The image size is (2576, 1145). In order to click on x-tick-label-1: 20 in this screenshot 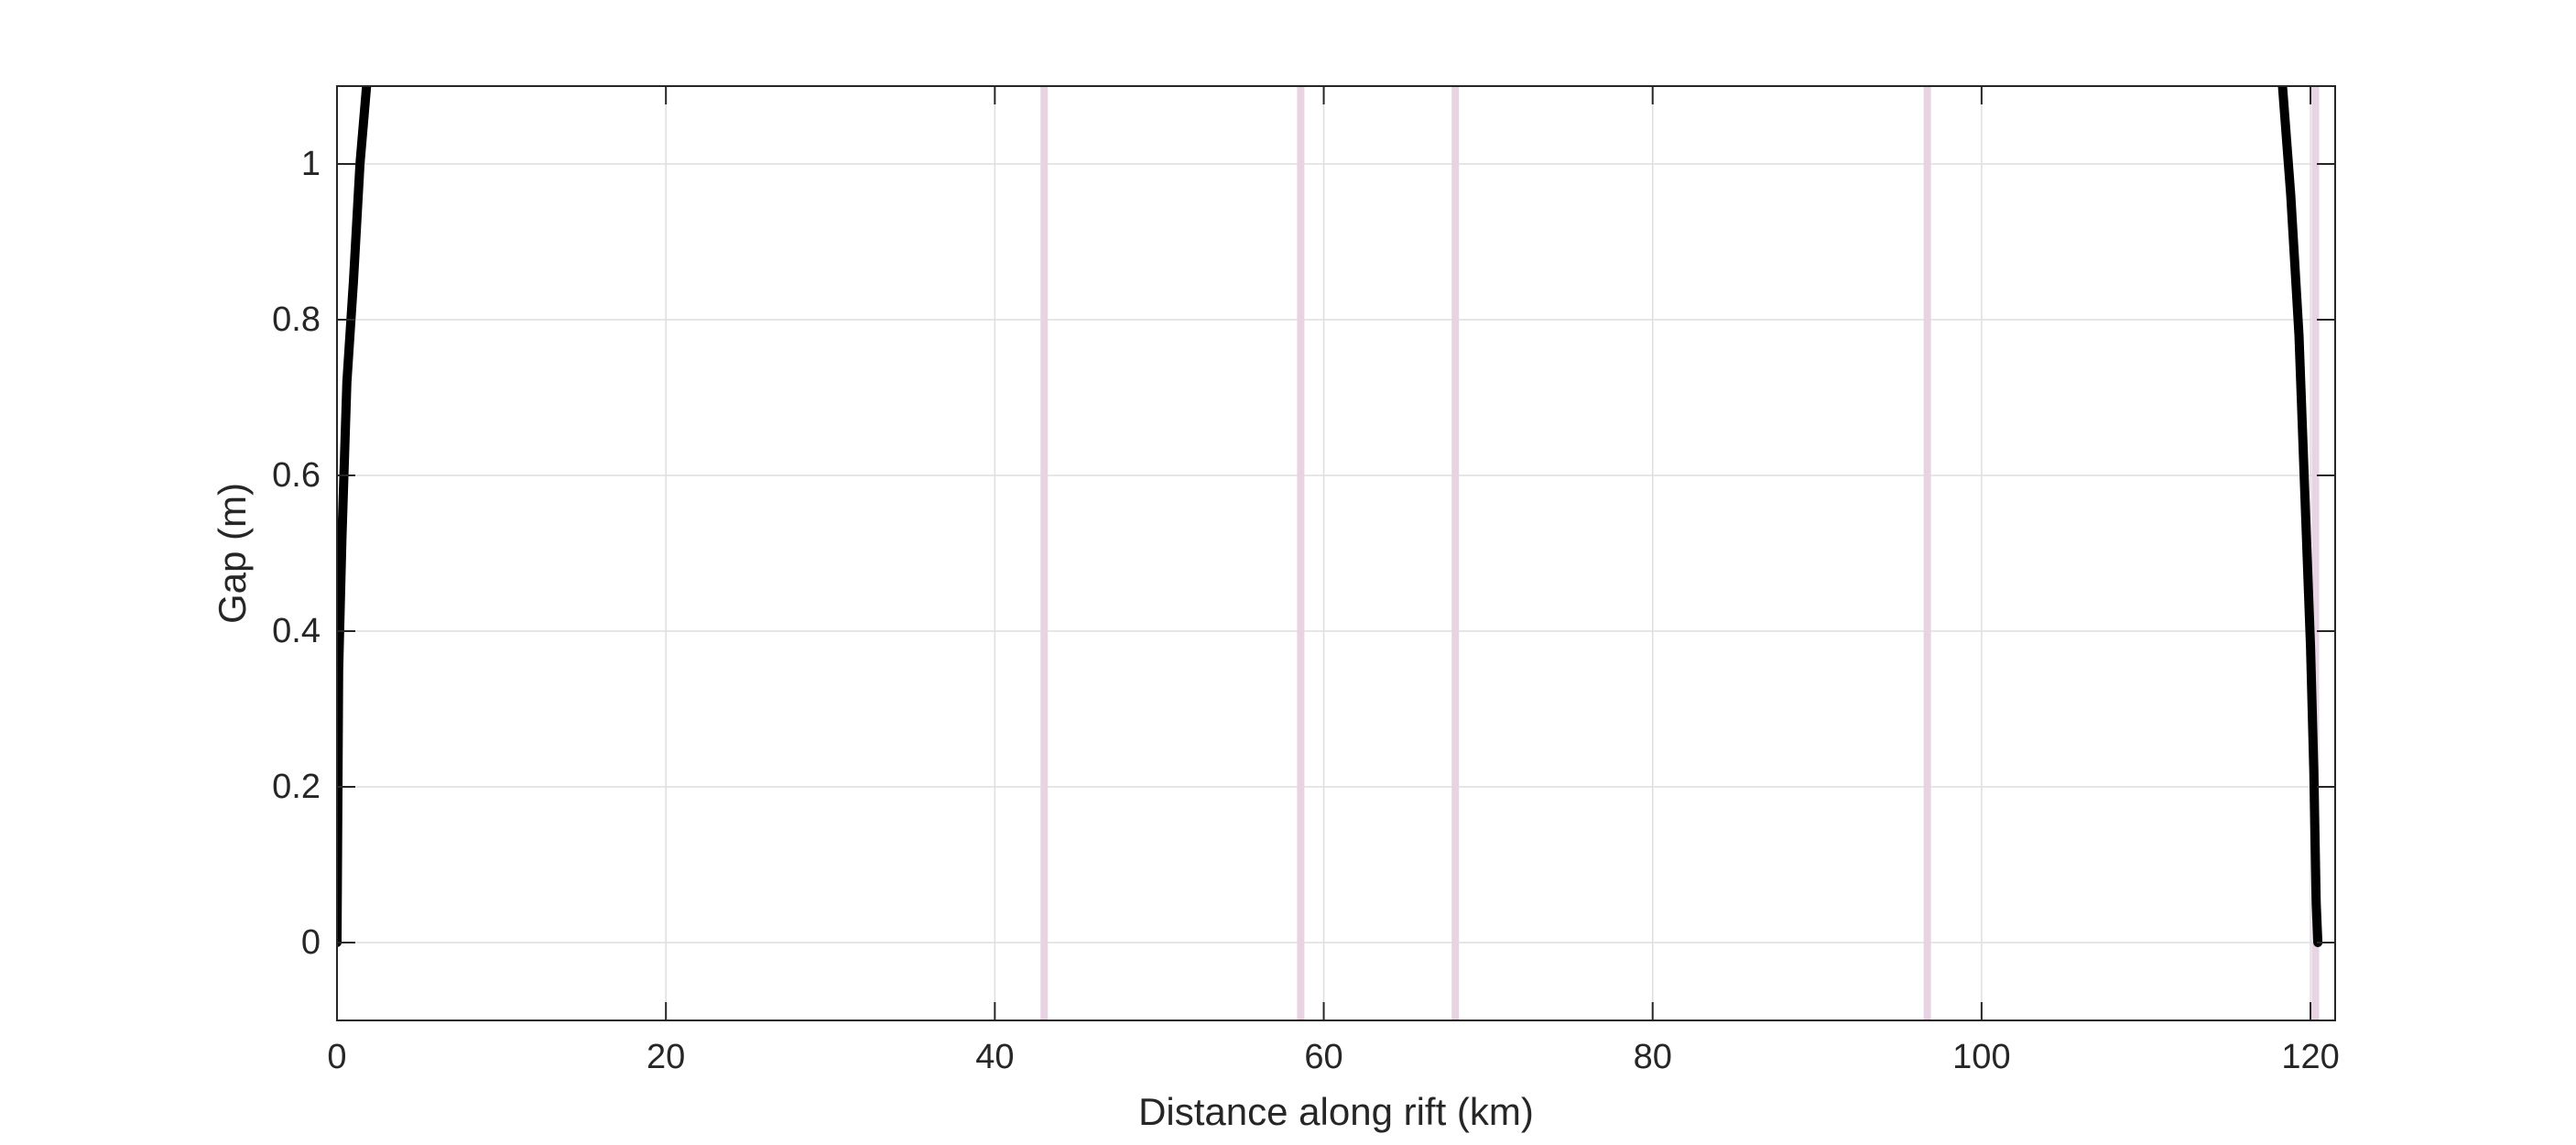, I will do `click(666, 1057)`.